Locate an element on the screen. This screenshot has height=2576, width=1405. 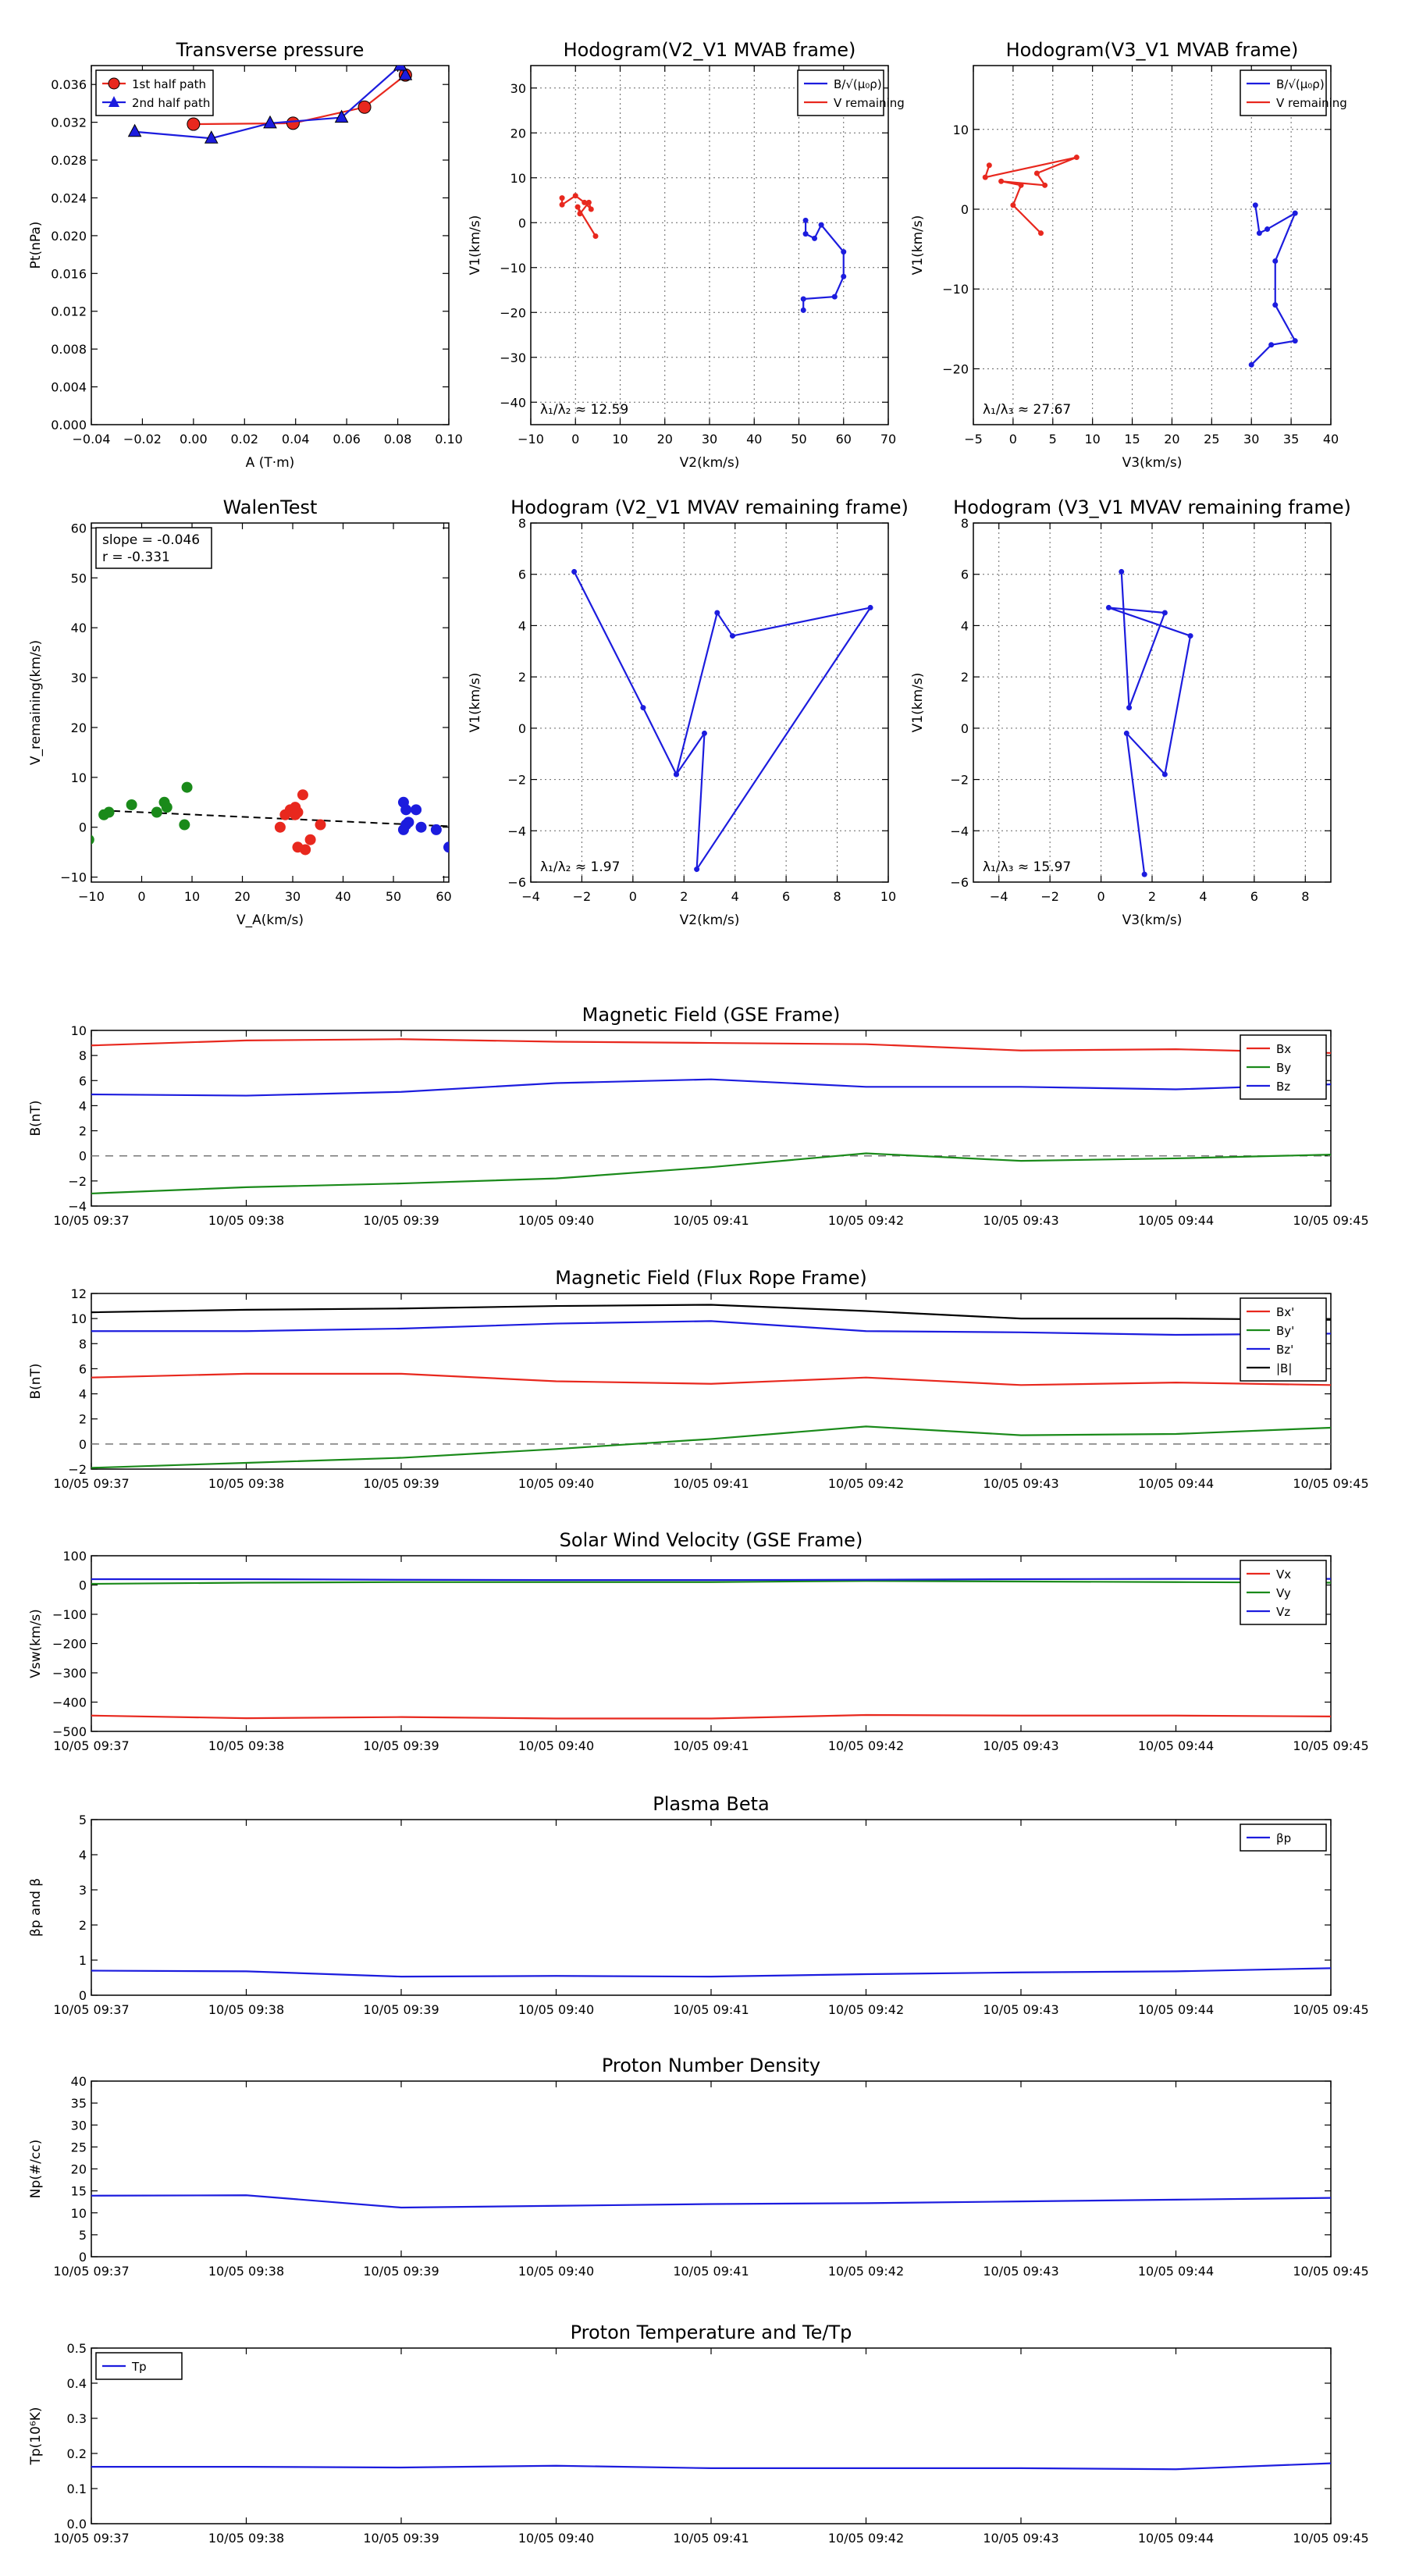
legend: 1st half path 2nd half path is located at coordinates (154, 92).